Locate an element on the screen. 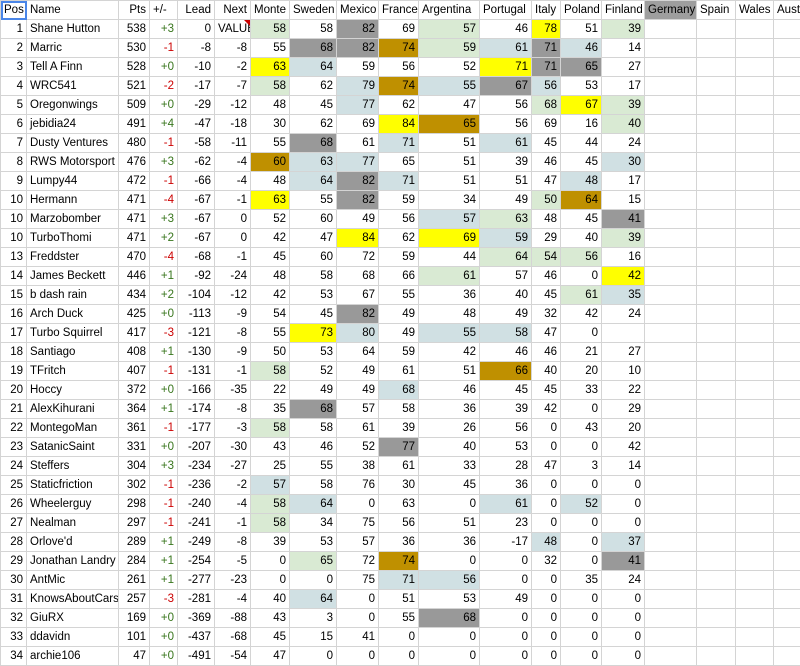 The width and height of the screenshot is (800, 666). pts-cell: 289 is located at coordinates (134, 542).